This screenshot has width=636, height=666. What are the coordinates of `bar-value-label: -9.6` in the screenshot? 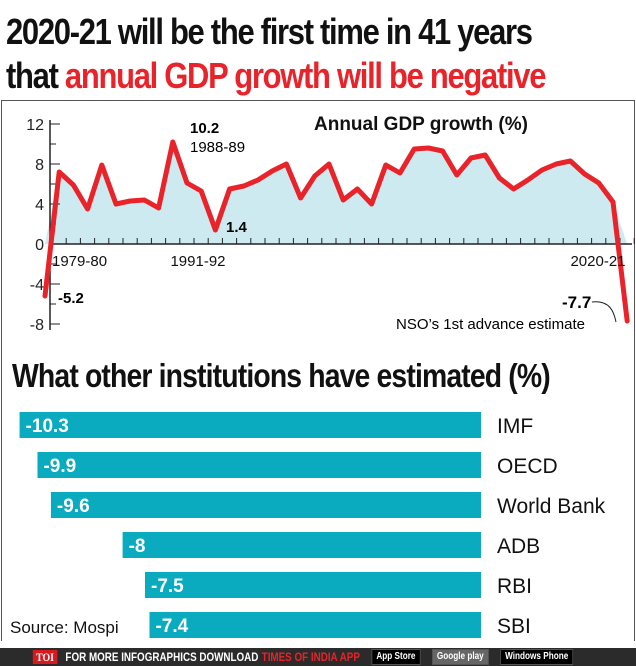 It's located at (73, 506).